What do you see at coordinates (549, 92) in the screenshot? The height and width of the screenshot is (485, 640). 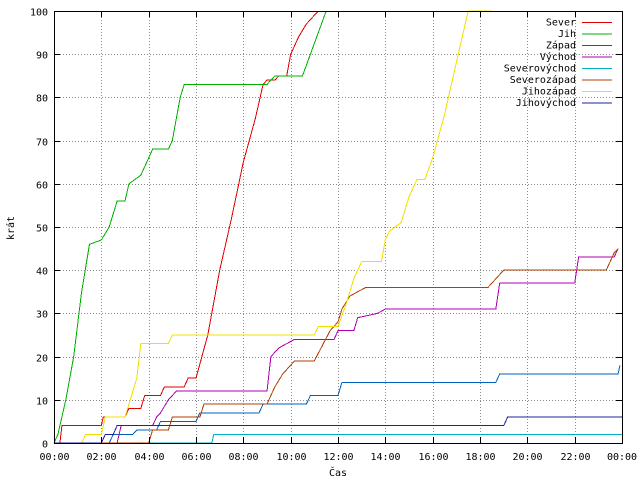 I see `legend-label-jihozapad: Jihozápad` at bounding box center [549, 92].